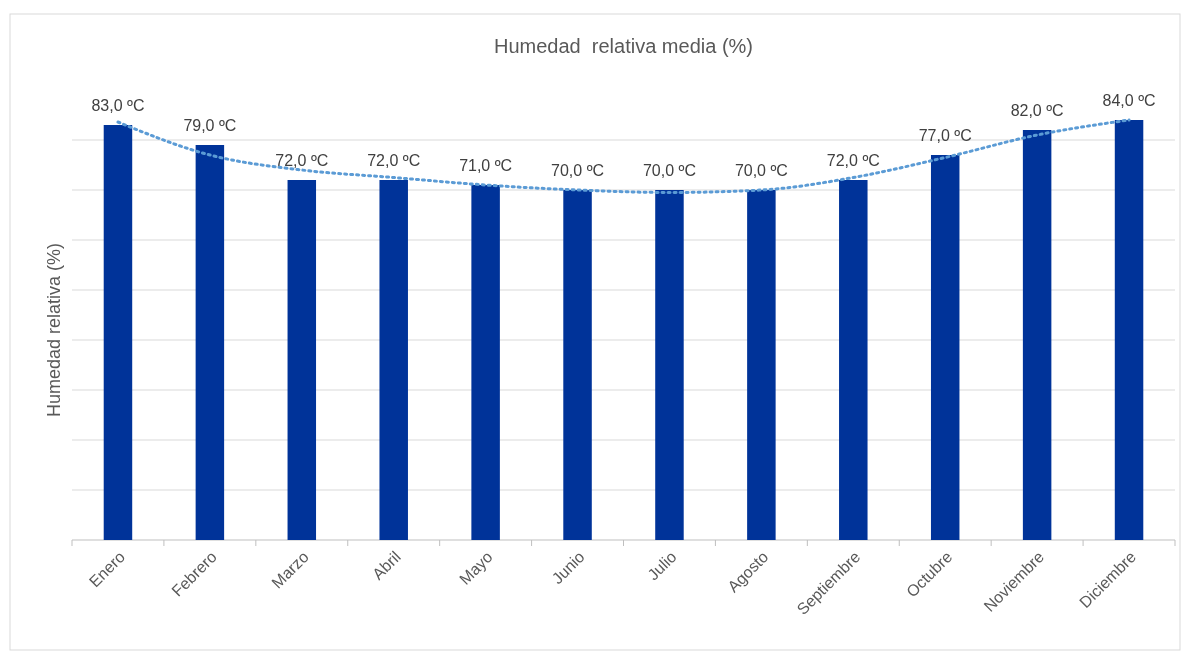 This screenshot has width=1190, height=655. I want to click on chart-title: Humedad relativa media (%), so click(623, 46).